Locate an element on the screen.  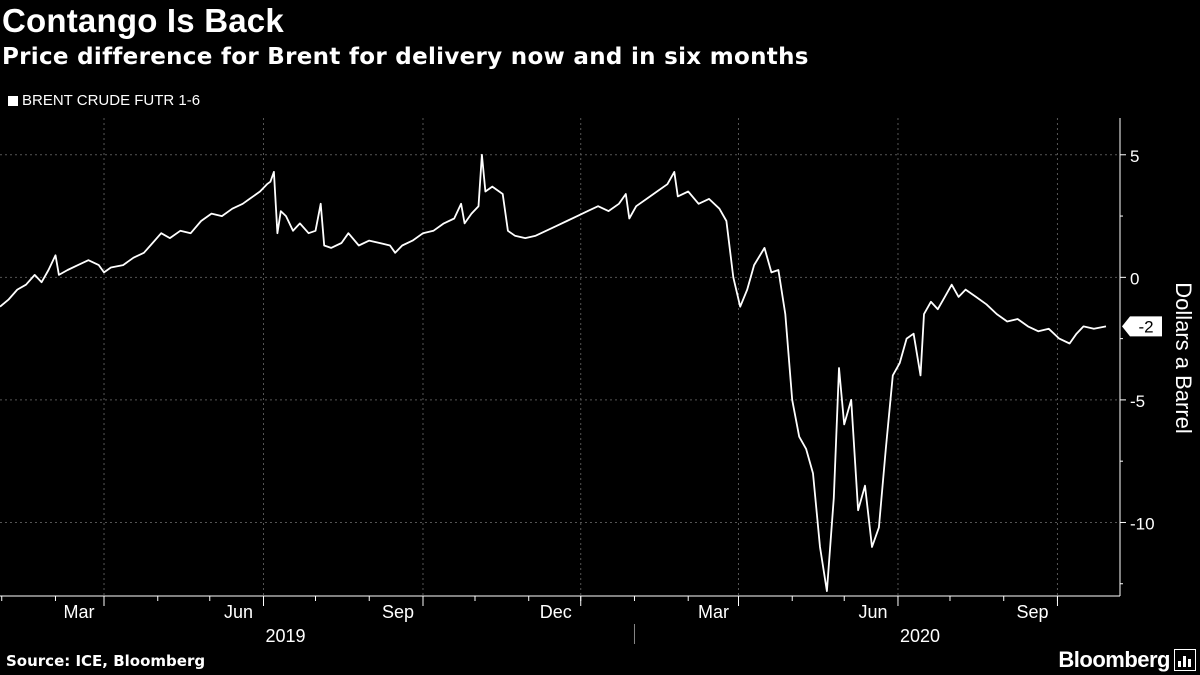
last-value-marker is located at coordinates (1142, 326).